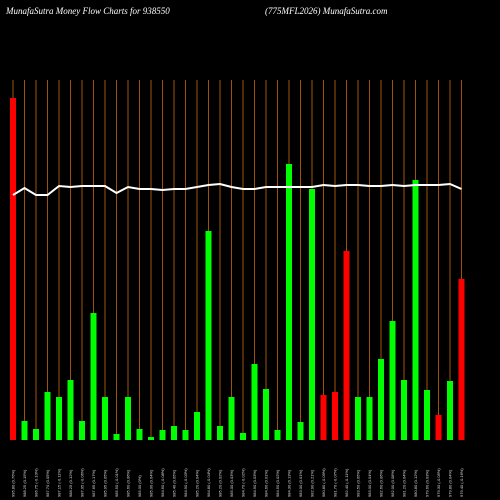  Describe the element at coordinates (254, 483) in the screenshot. I see `x-tick-label: 984.90 (0.03%)` at that location.